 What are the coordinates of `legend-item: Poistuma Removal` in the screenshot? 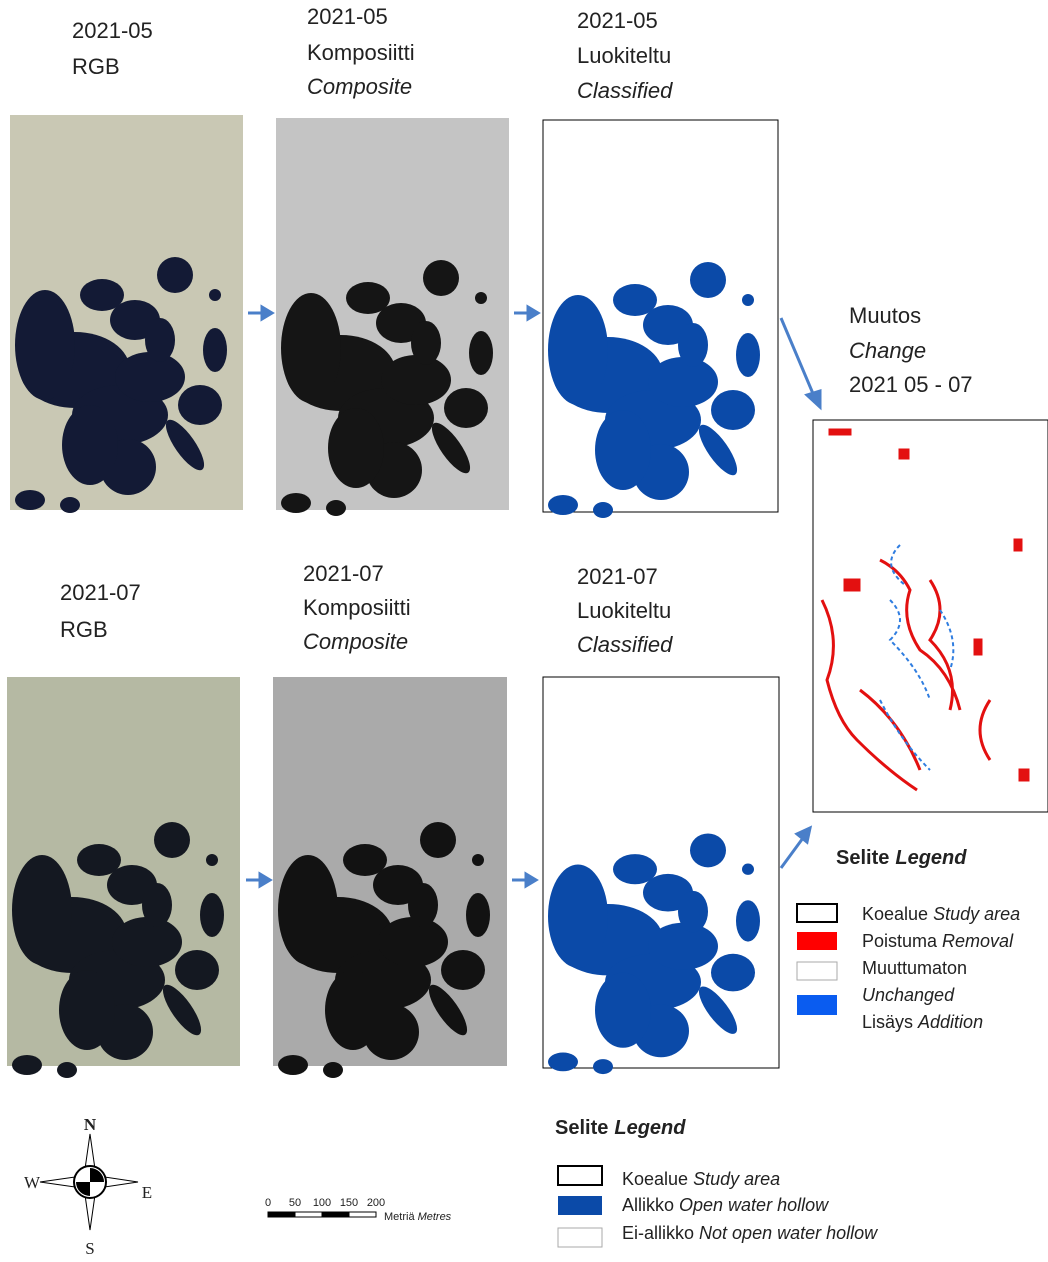 It's located at (938, 941).